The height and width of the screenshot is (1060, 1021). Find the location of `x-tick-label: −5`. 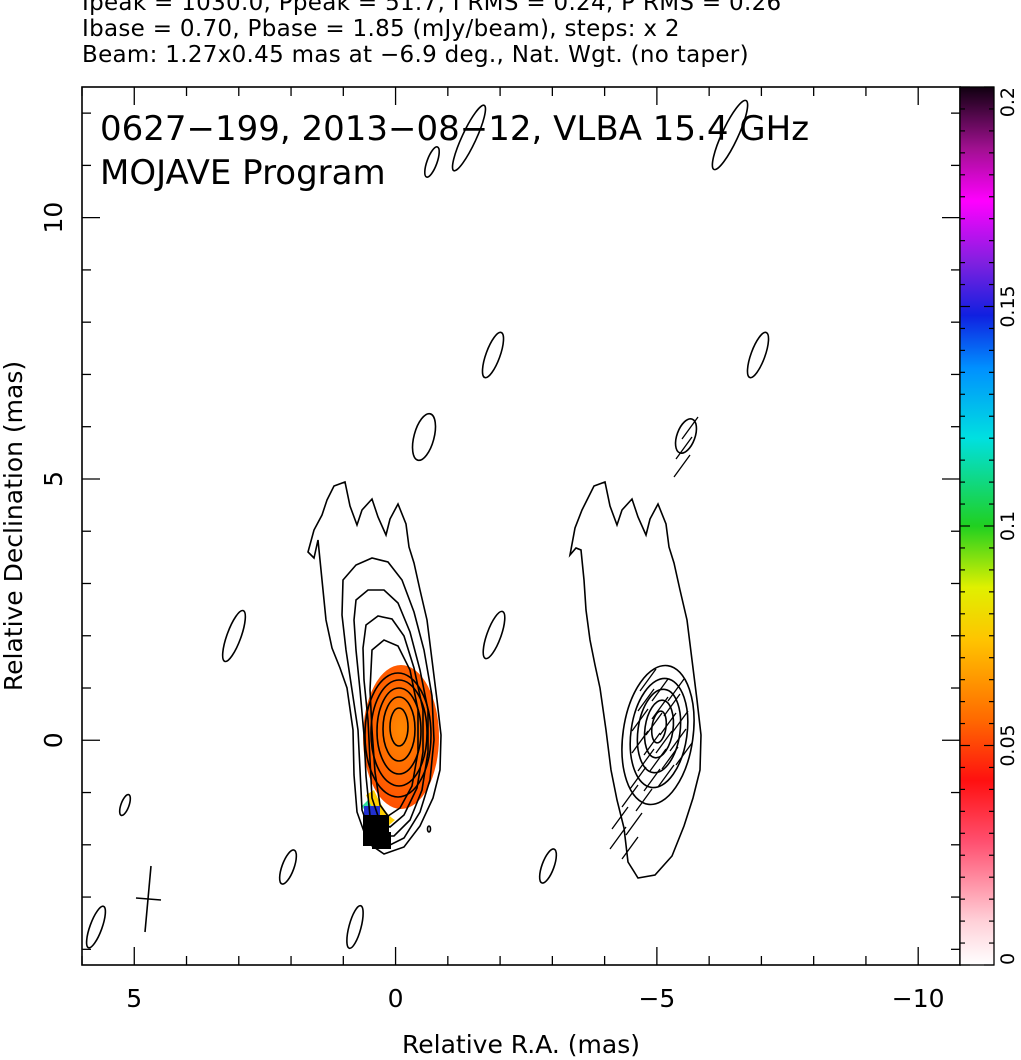

x-tick-label: −5 is located at coordinates (656, 998).